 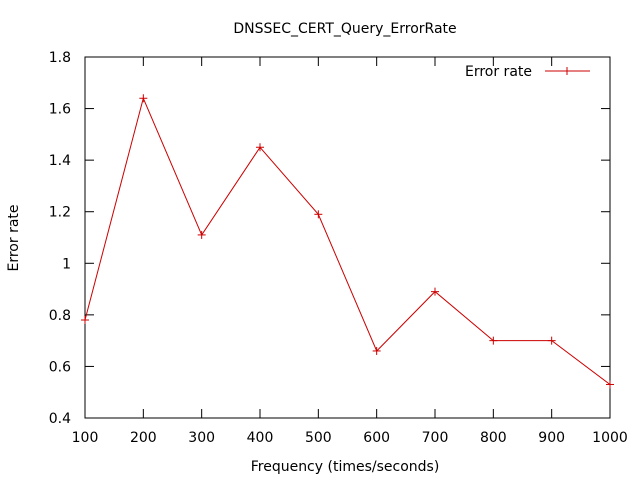 I want to click on y-axis-label: Error rate, so click(x=14, y=237).